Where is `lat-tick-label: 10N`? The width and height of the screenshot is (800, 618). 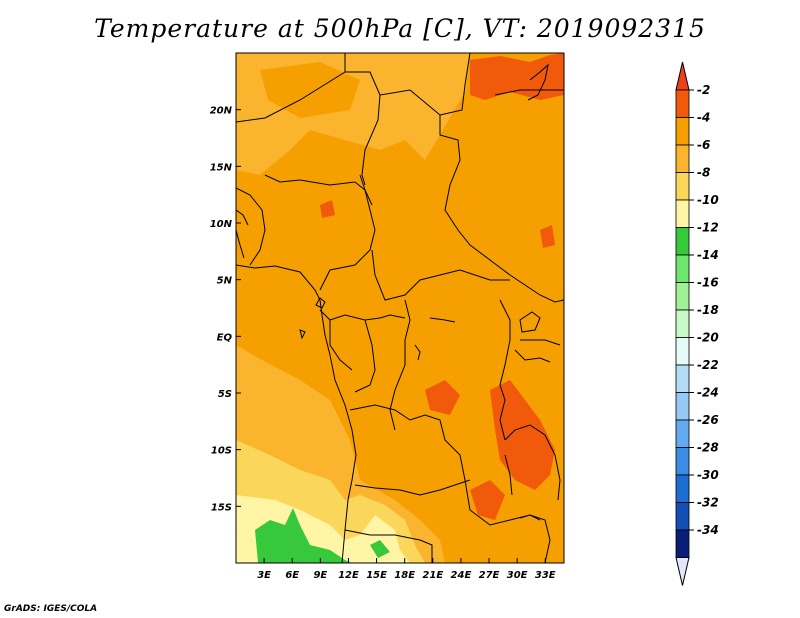 lat-tick-label: 10N is located at coordinates (221, 224).